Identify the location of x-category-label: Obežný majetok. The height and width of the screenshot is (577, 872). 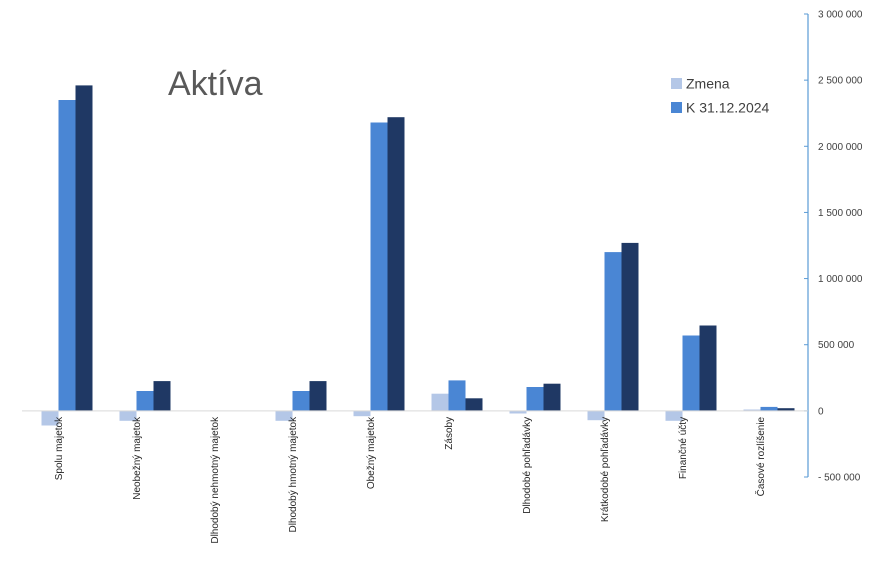
(371, 452).